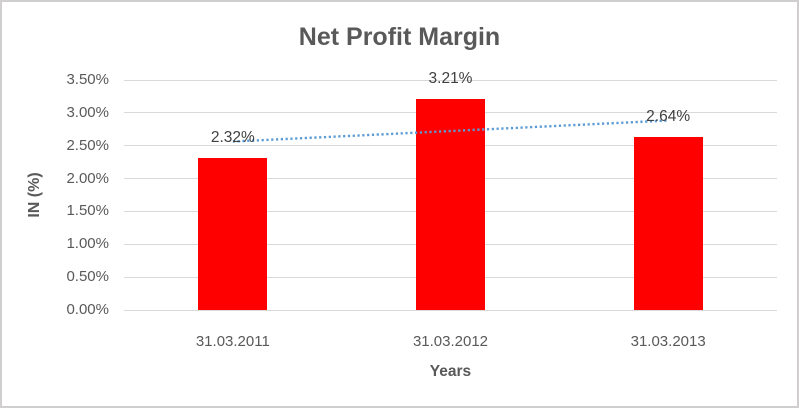 This screenshot has width=799, height=408. What do you see at coordinates (450, 371) in the screenshot?
I see `x-axis-title: Years` at bounding box center [450, 371].